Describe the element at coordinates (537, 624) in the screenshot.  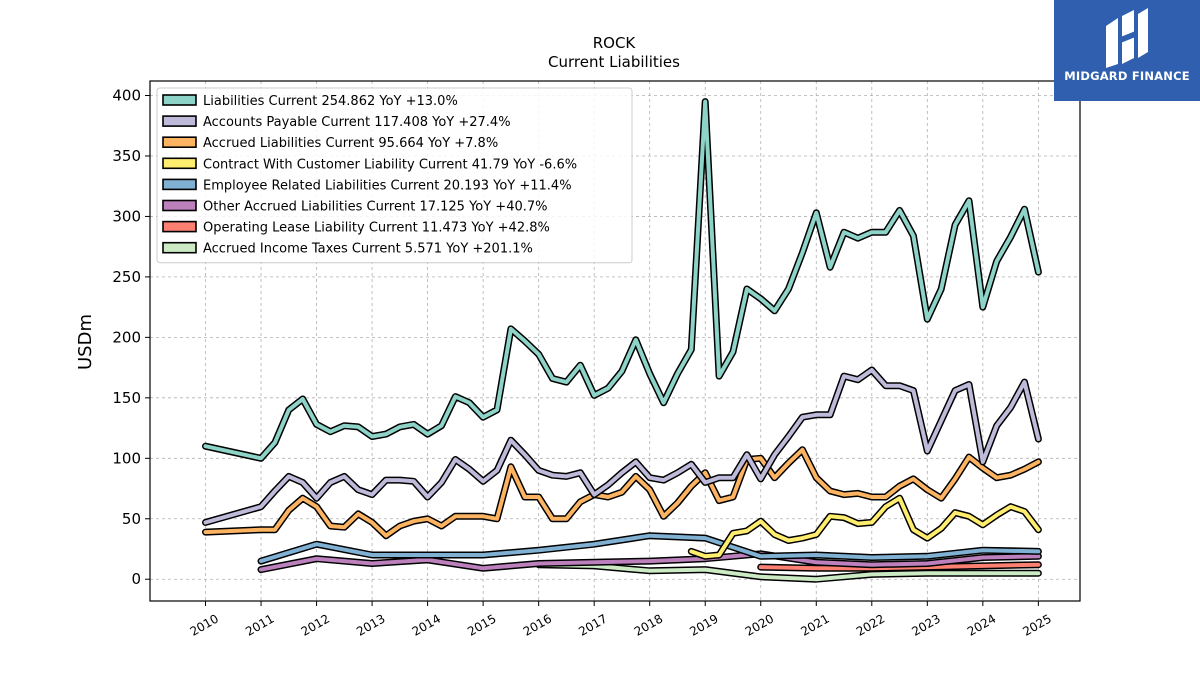
I see `x-tick-label: 2016` at that location.